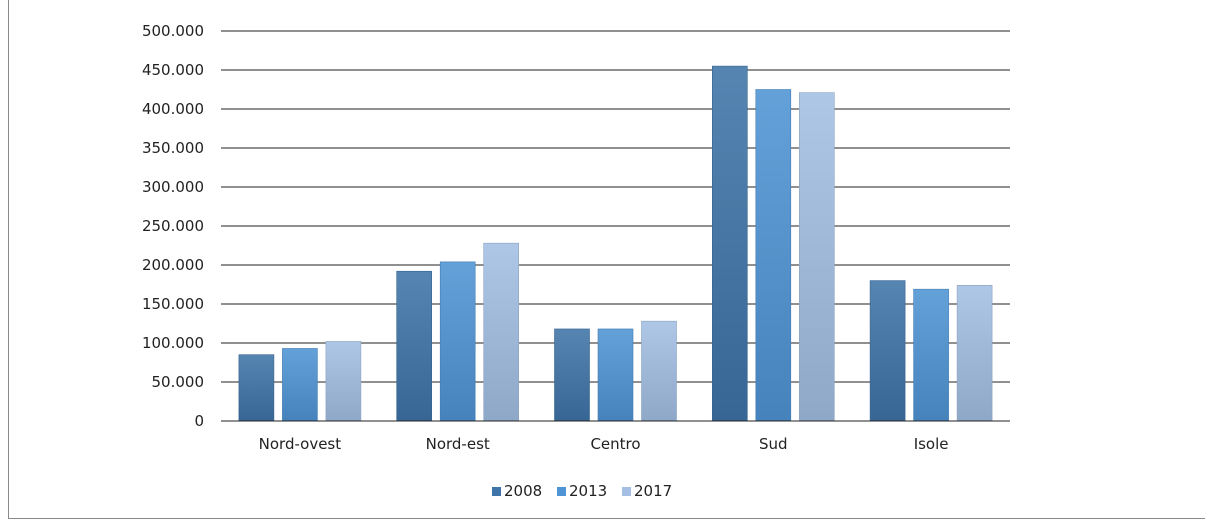 The width and height of the screenshot is (1205, 519). What do you see at coordinates (199, 421) in the screenshot?
I see `y-tick-label: 0` at bounding box center [199, 421].